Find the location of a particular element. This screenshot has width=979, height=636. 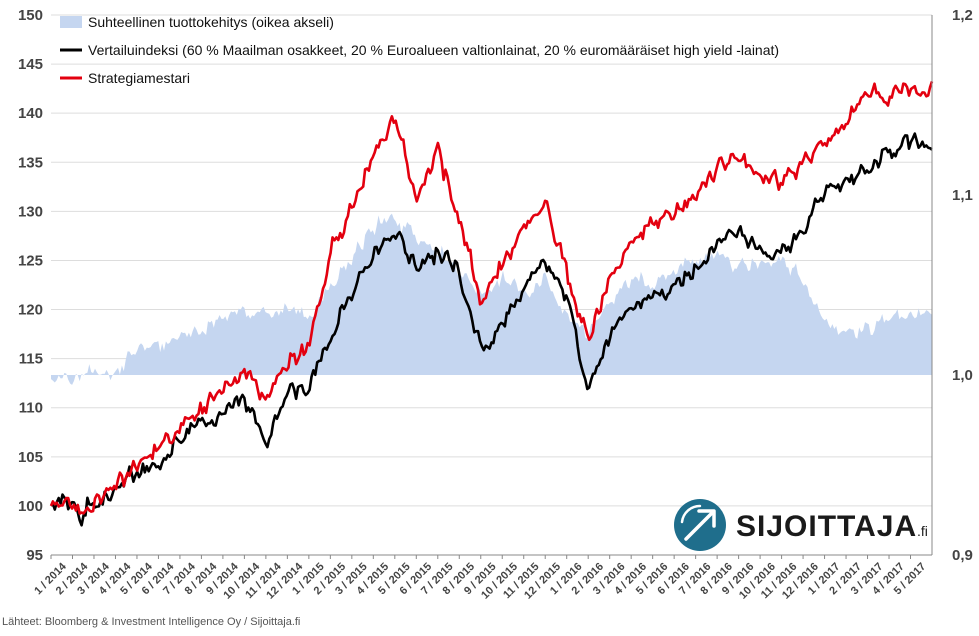

y-left-tick-label: 140 is located at coordinates (30, 113).